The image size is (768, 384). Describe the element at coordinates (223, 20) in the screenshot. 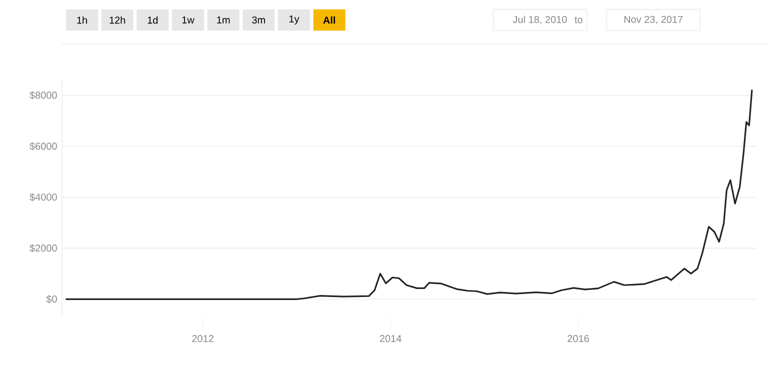

I see `text: 1m` at that location.